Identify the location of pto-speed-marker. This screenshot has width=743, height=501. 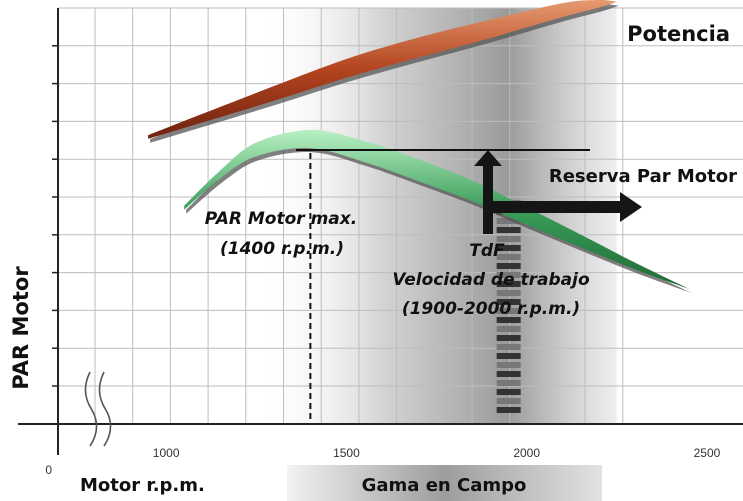
(508, 306).